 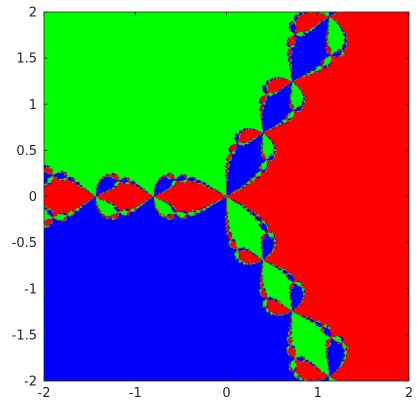 What do you see at coordinates (318, 393) in the screenshot?
I see `x-tick-label: 1` at bounding box center [318, 393].